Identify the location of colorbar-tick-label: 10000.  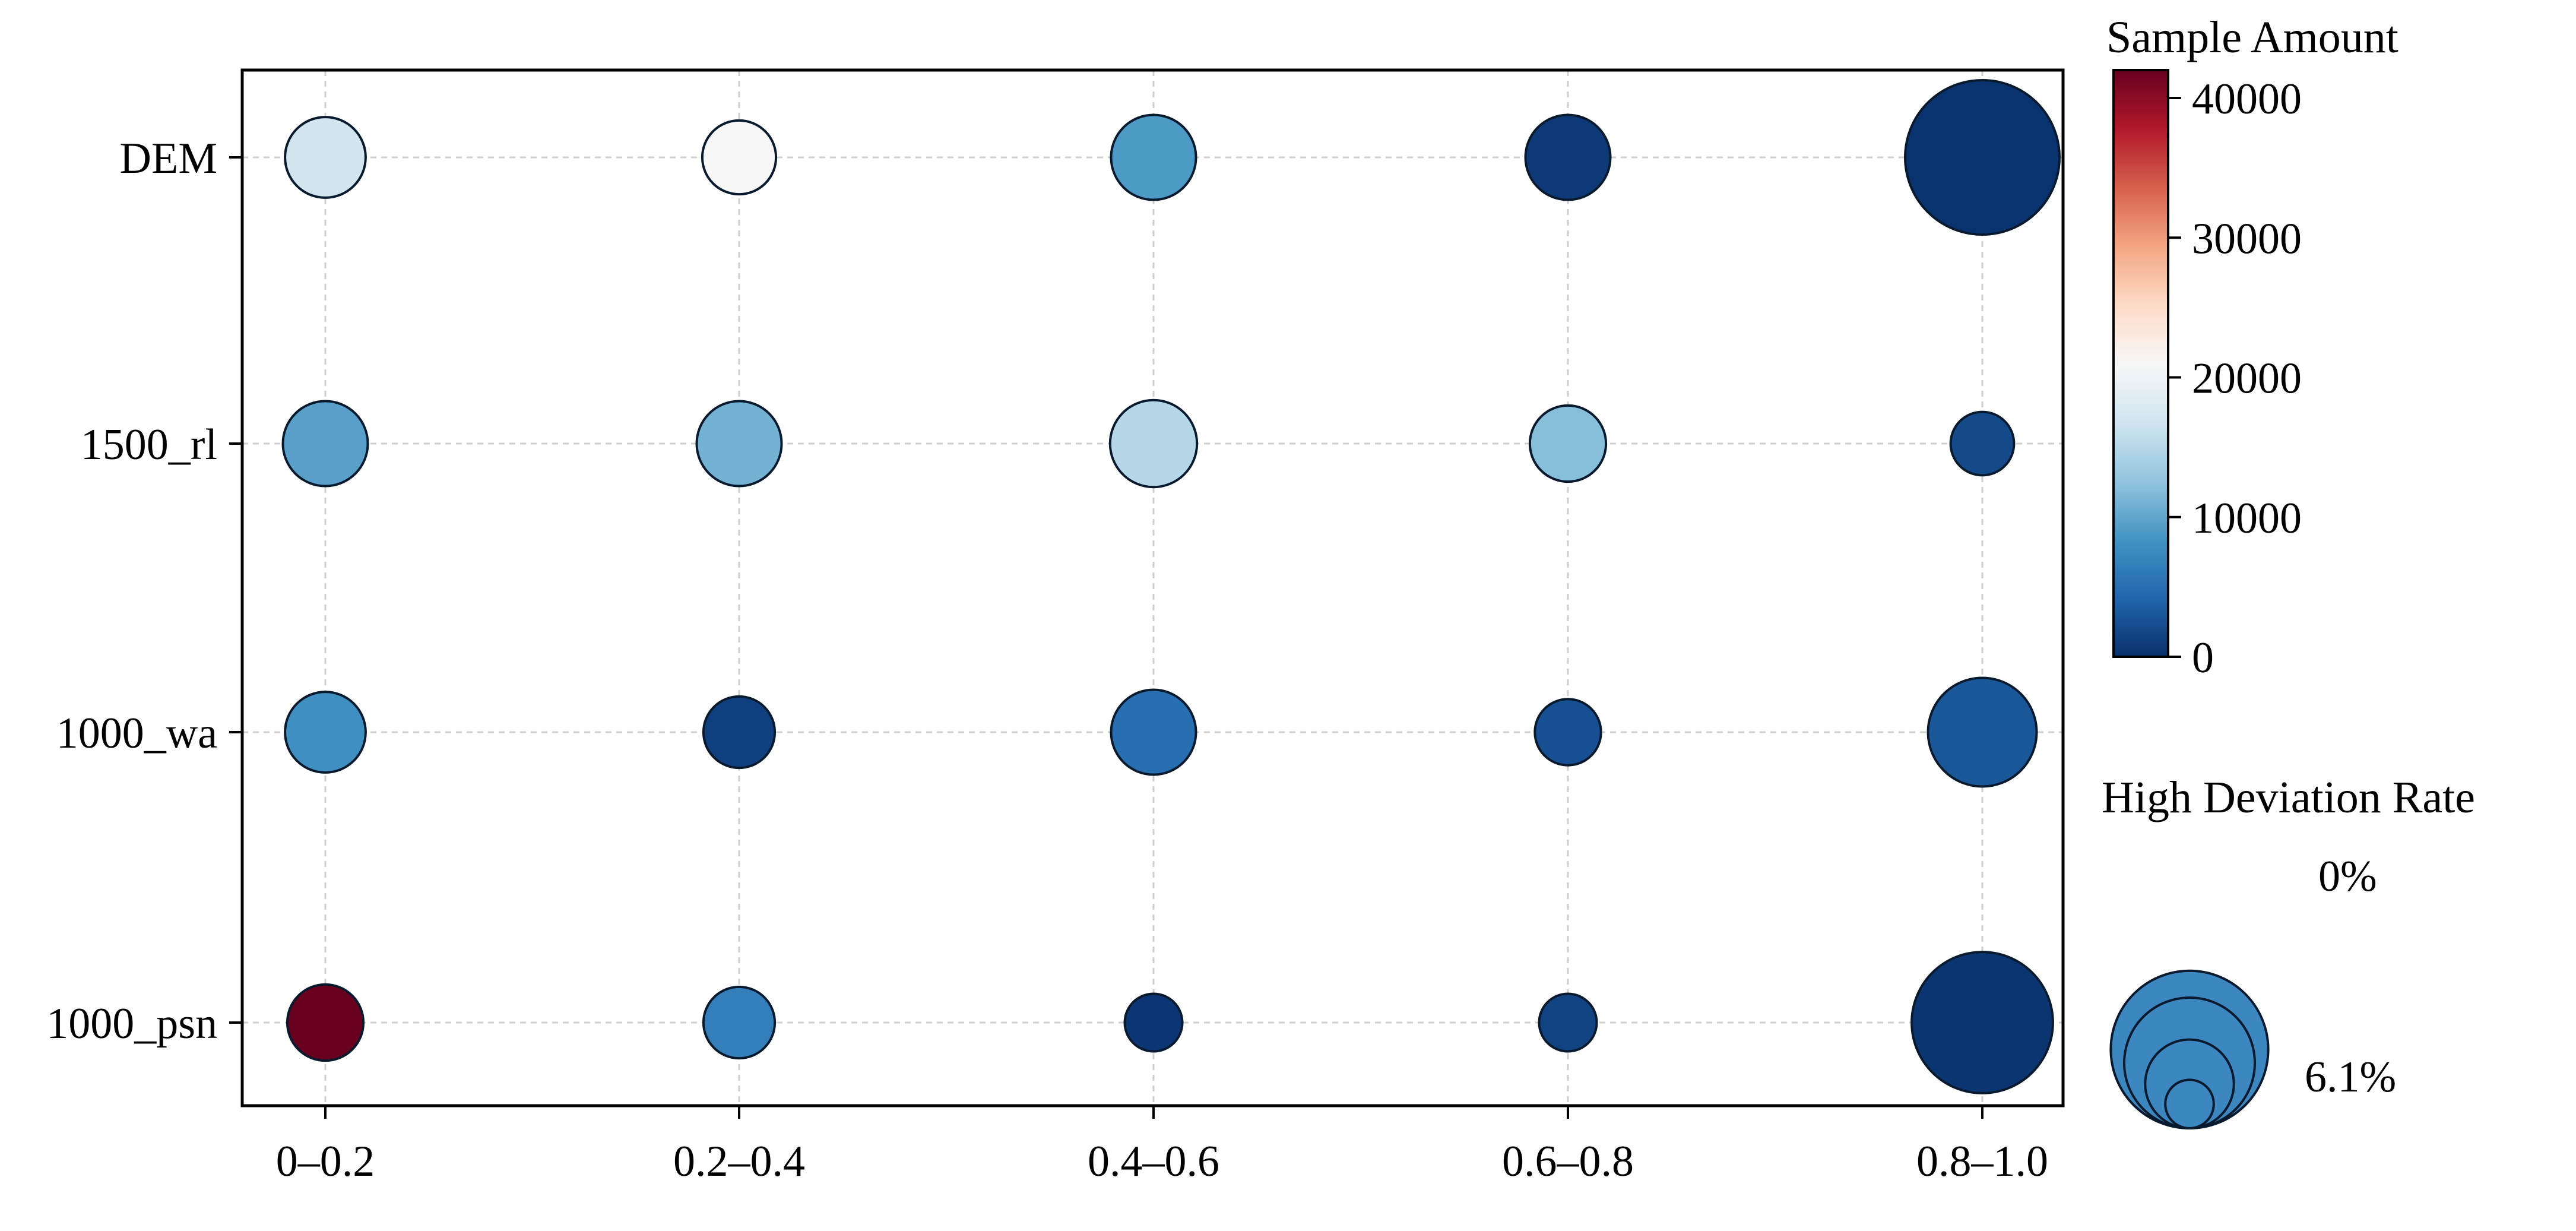
(2247, 518).